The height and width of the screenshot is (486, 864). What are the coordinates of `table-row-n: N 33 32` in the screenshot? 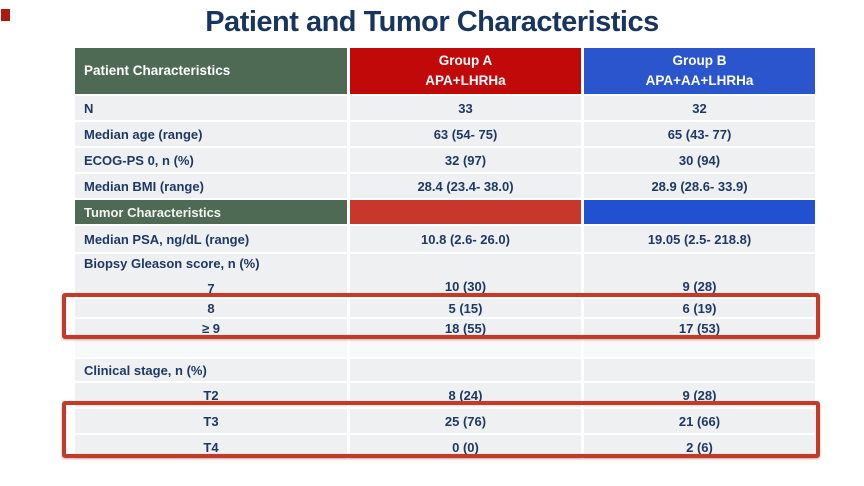 It's located at (445, 108).